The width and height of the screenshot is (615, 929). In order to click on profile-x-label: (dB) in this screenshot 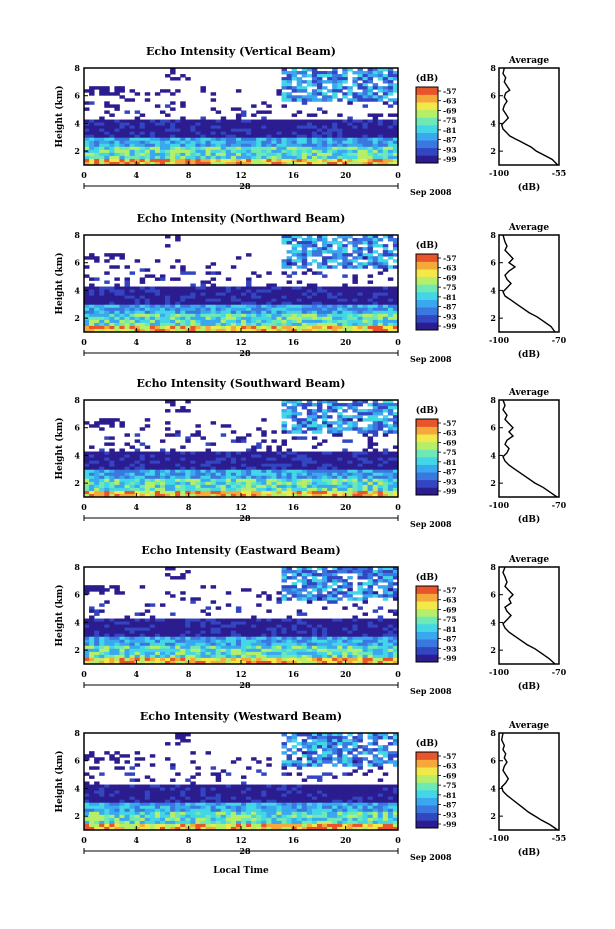, I will do `click(529, 187)`.